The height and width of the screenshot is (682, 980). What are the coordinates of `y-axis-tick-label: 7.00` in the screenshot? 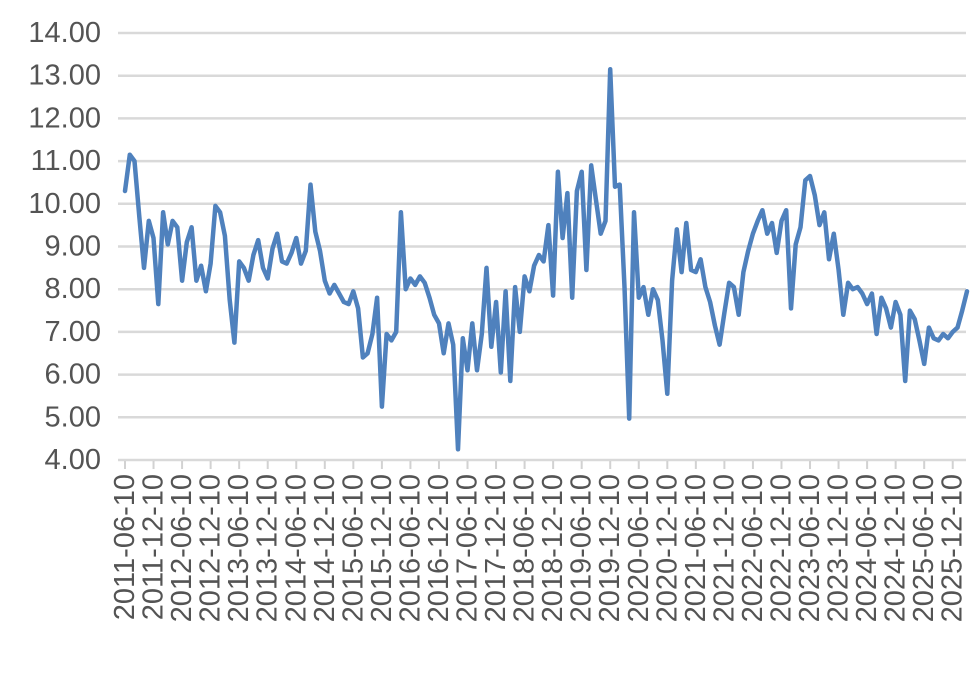 It's located at (73, 332).